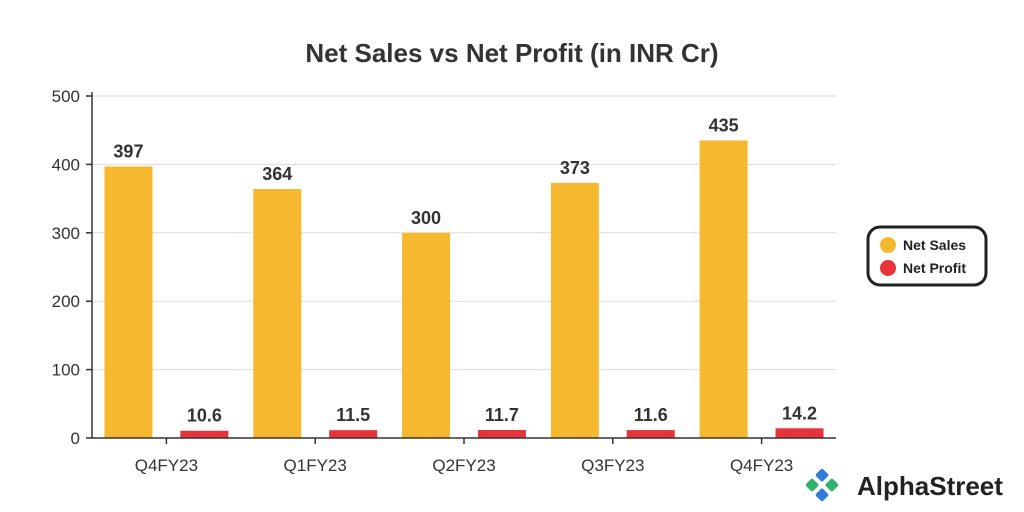 The image size is (1024, 512). I want to click on legend-box, so click(927, 256).